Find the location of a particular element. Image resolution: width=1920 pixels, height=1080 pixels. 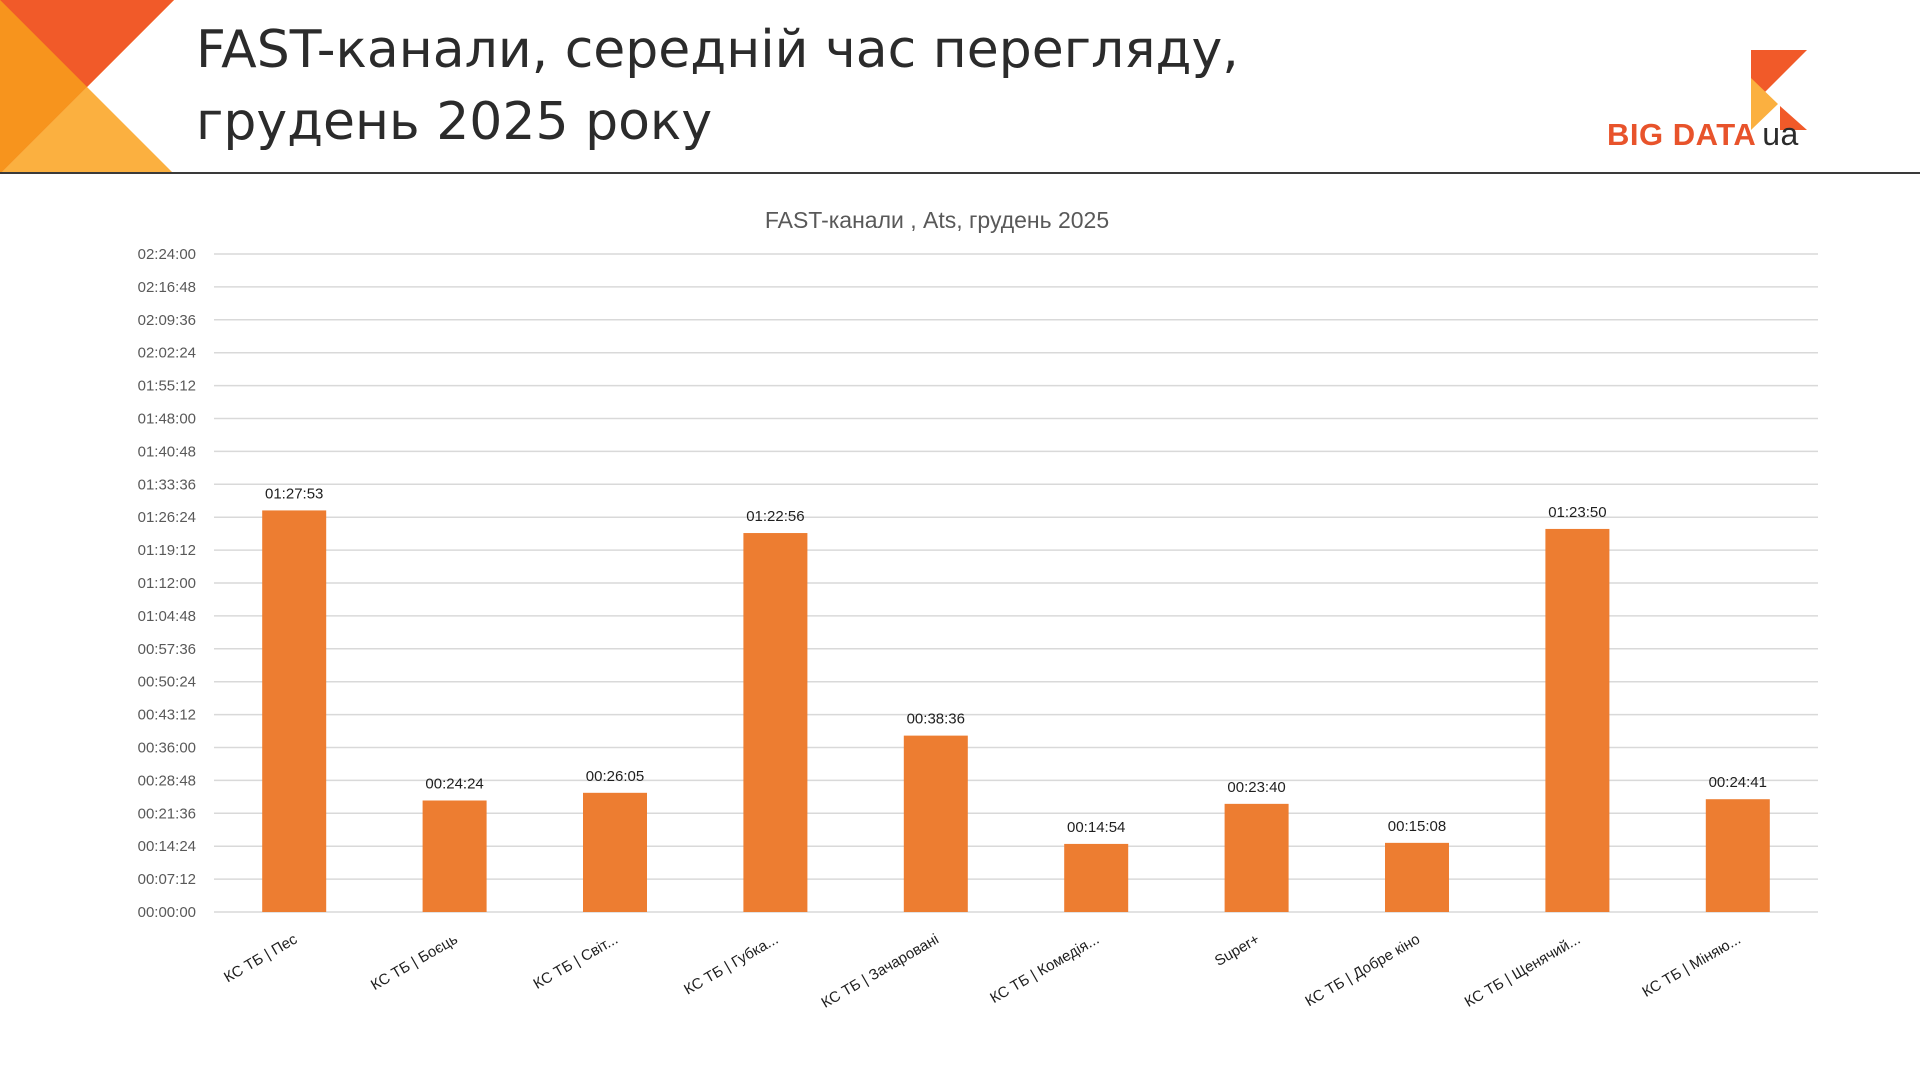

y-tick-label: 00:57:36 is located at coordinates (167, 649).